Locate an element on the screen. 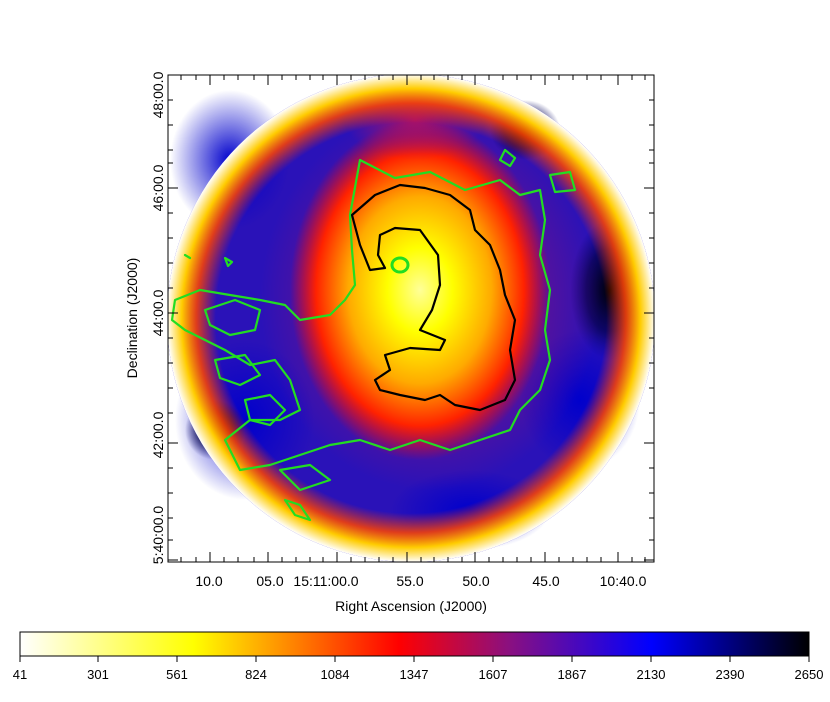  colorbar-label: 1607 is located at coordinates (493, 674).